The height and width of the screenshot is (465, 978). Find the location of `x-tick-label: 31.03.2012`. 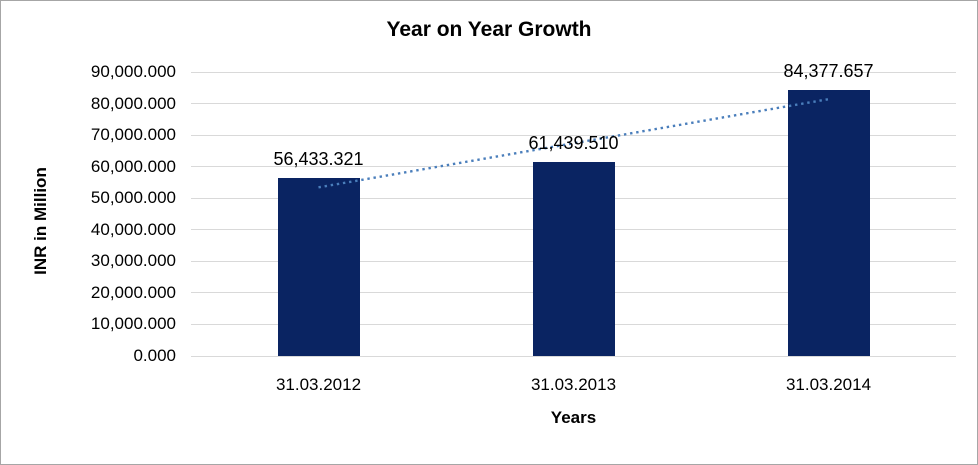

x-tick-label: 31.03.2012 is located at coordinates (318, 384).